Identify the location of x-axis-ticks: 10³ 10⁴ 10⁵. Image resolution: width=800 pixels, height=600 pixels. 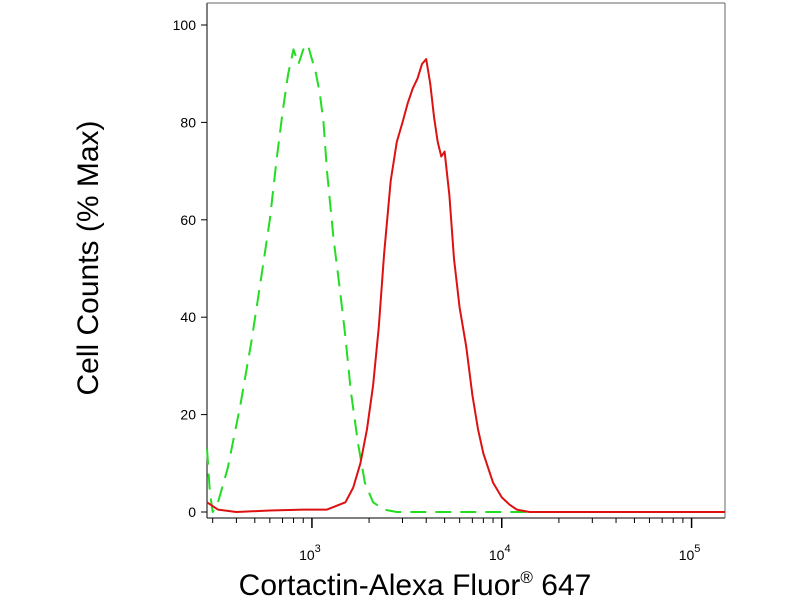
(456, 540).